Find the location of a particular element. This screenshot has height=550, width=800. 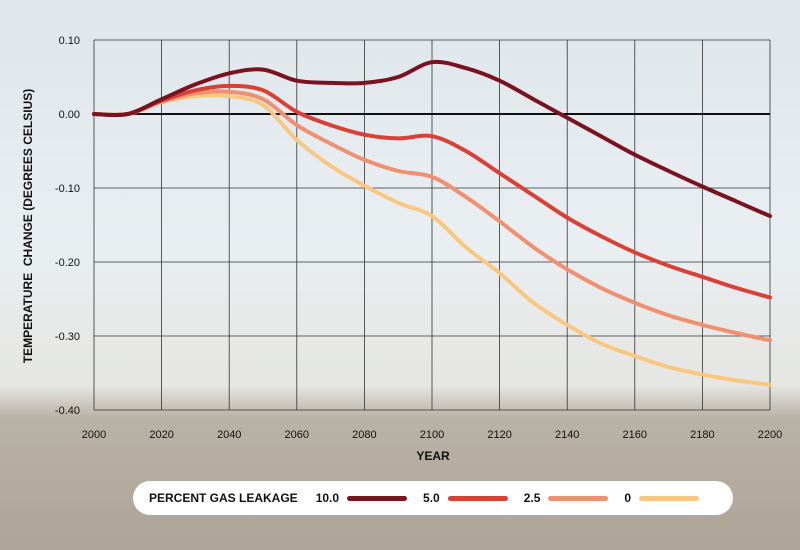

legend-item: 0 is located at coordinates (662, 498).